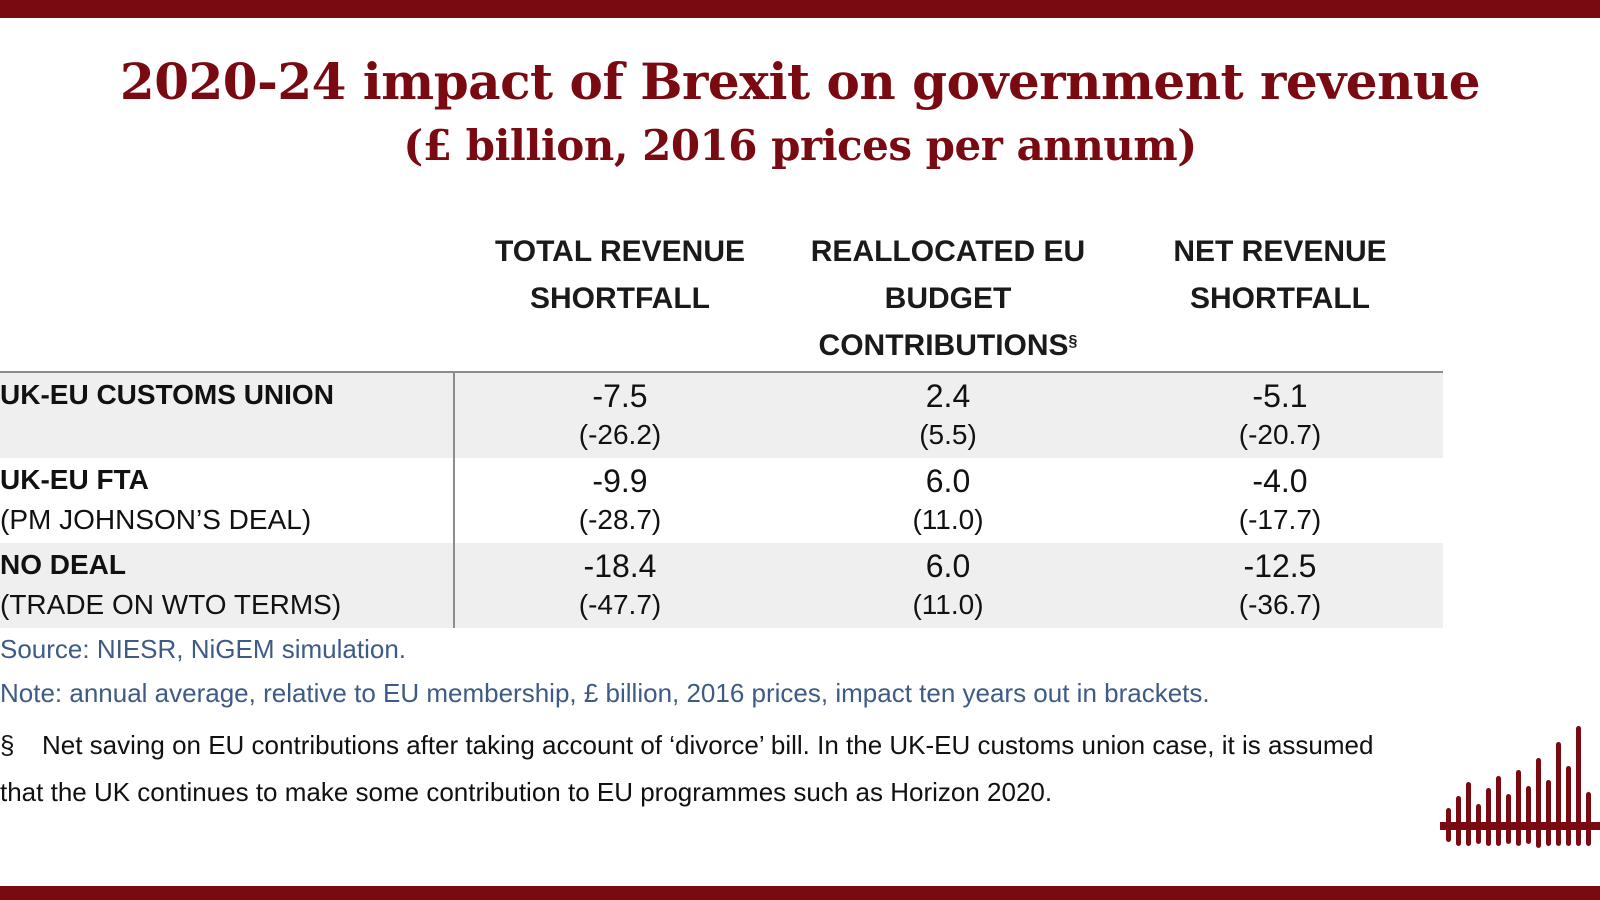  Describe the element at coordinates (156, 499) in the screenshot. I see `row-label: UK-EU FTA (PM JOHNSON’S DEAL)` at that location.